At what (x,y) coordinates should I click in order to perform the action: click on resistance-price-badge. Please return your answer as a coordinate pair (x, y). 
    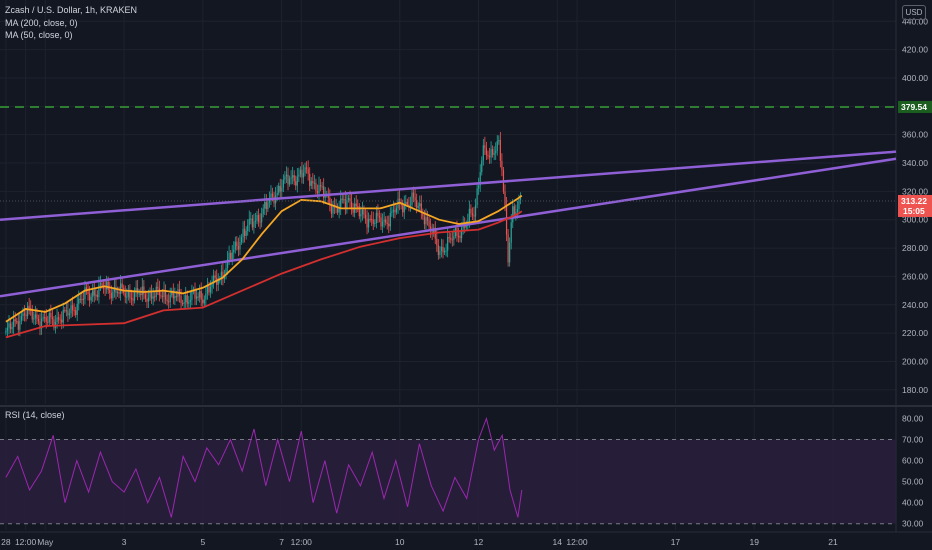
    Looking at the image, I should click on (915, 106).